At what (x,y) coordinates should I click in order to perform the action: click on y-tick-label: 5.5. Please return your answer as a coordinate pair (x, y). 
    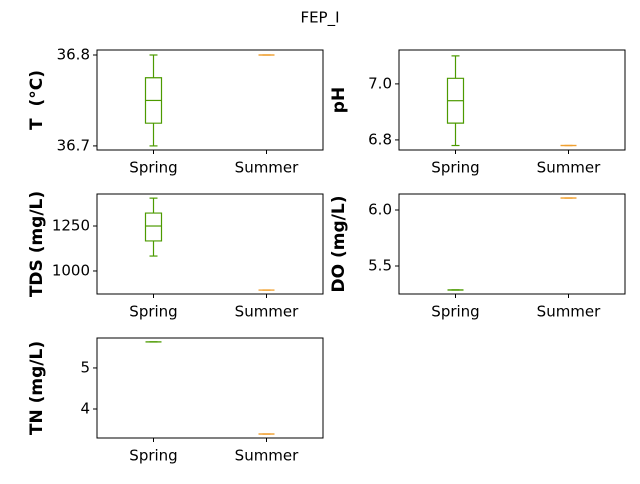
    Looking at the image, I should click on (380, 266).